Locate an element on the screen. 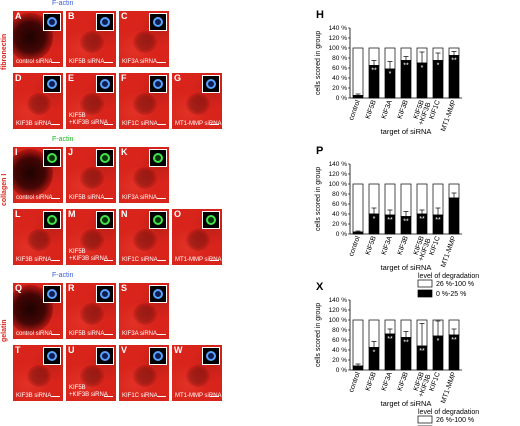  micrograph-panel-w: W MT1-MMP siRNA is located at coordinates (197, 373).